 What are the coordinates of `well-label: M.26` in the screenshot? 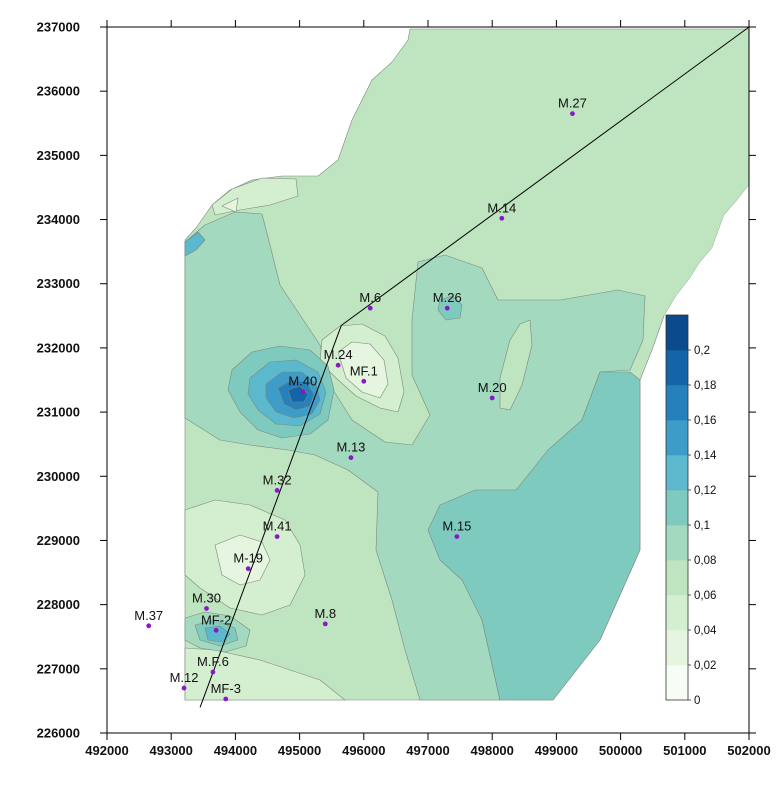 It's located at (447, 297).